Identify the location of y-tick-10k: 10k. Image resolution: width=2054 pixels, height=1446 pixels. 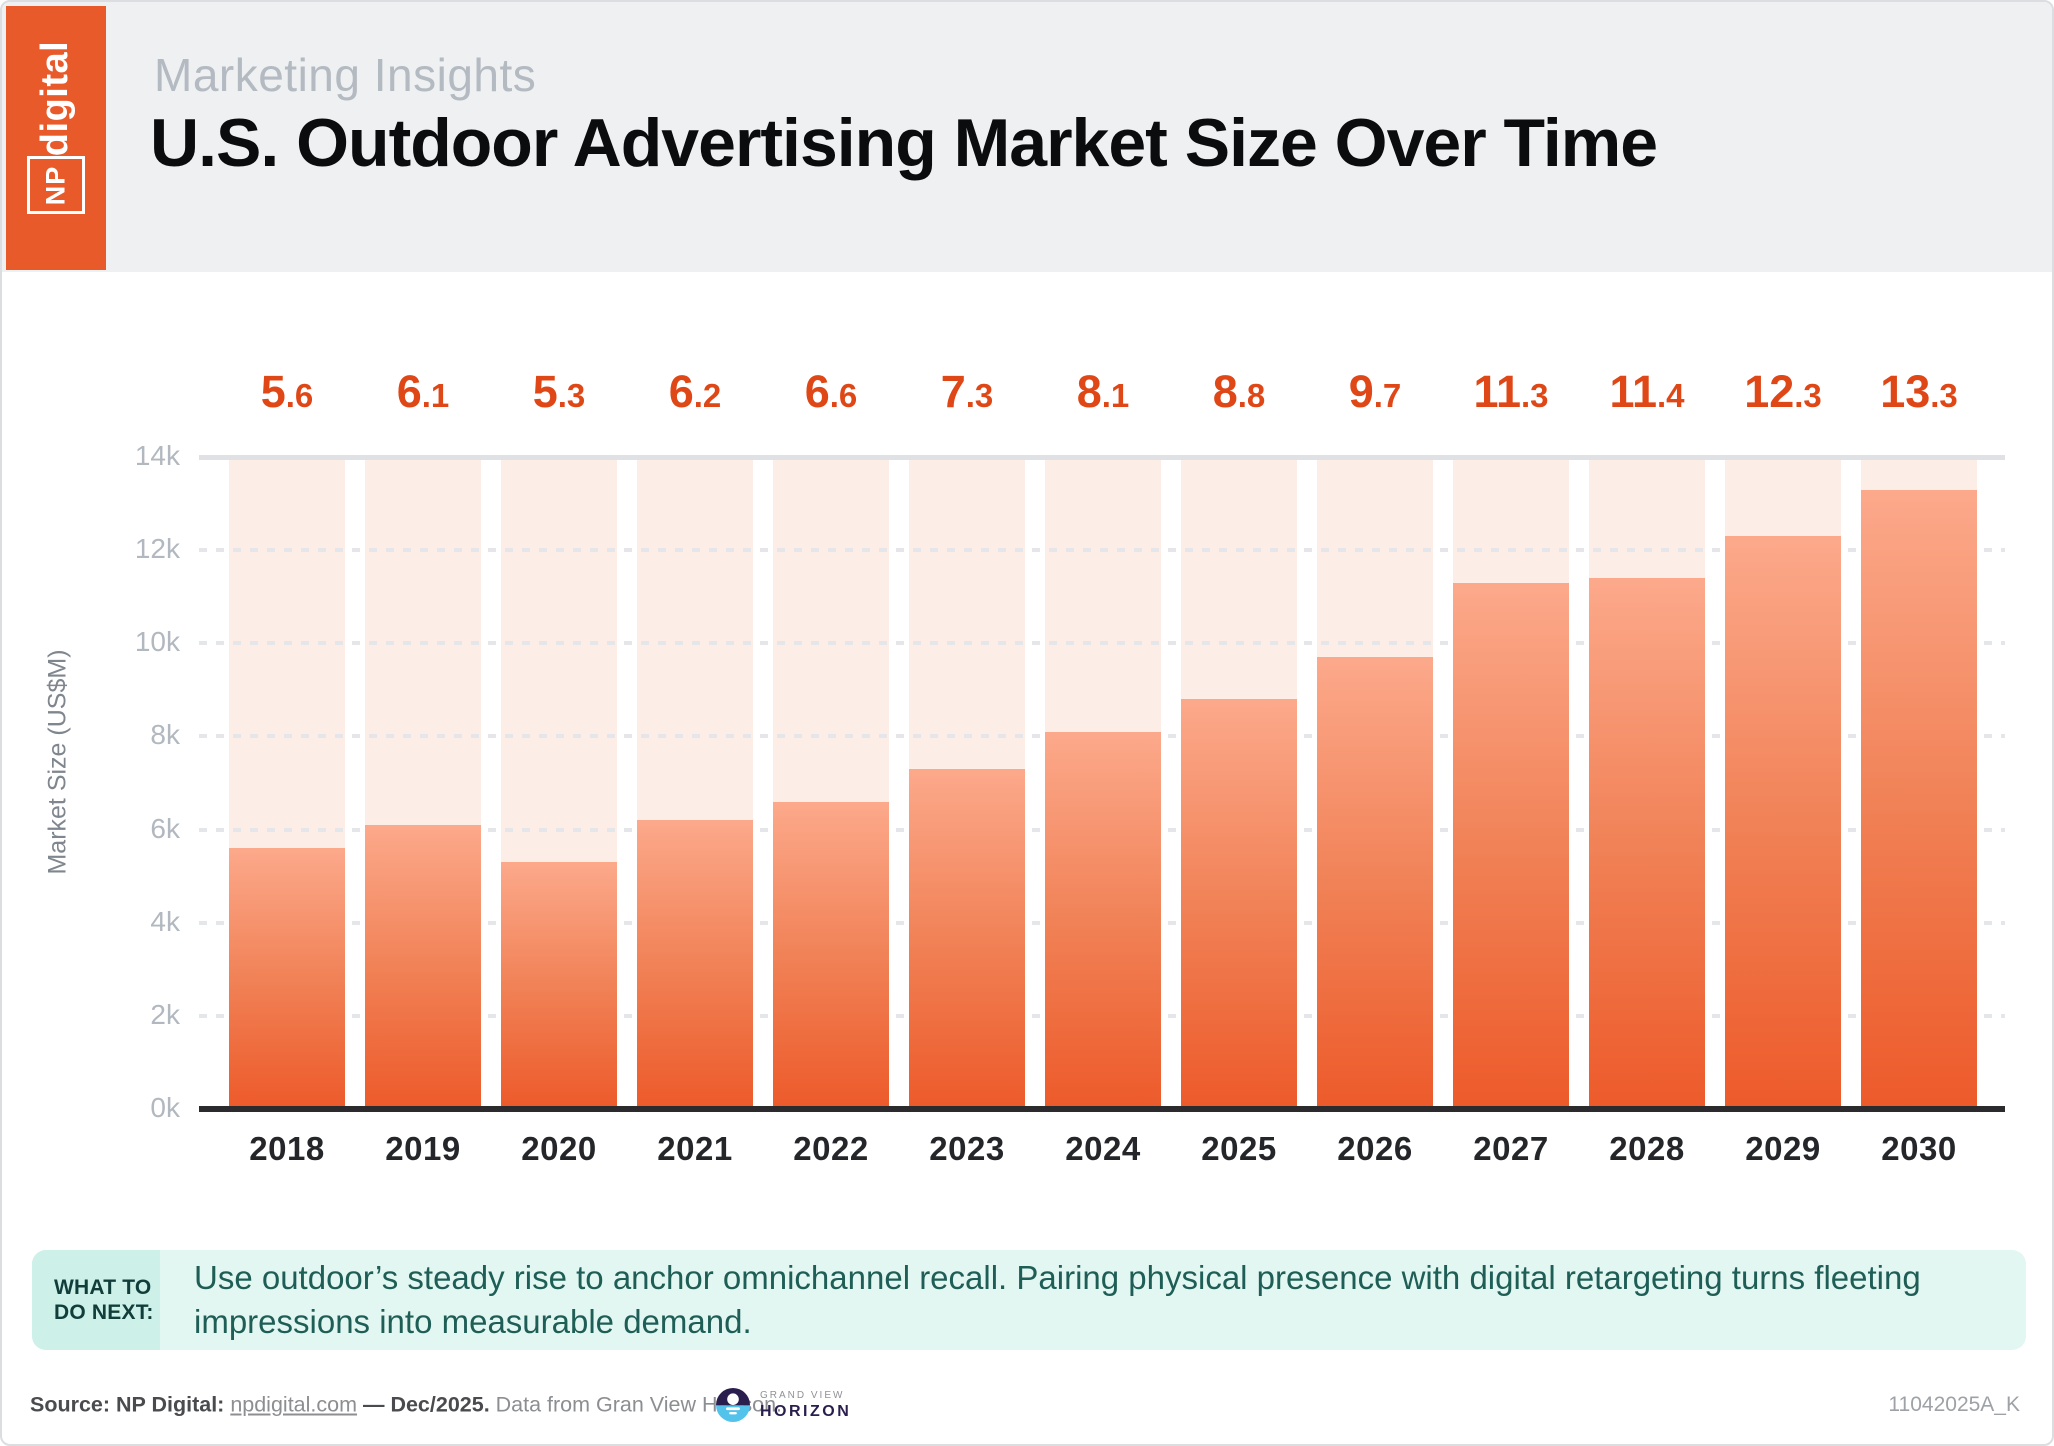
(157, 642).